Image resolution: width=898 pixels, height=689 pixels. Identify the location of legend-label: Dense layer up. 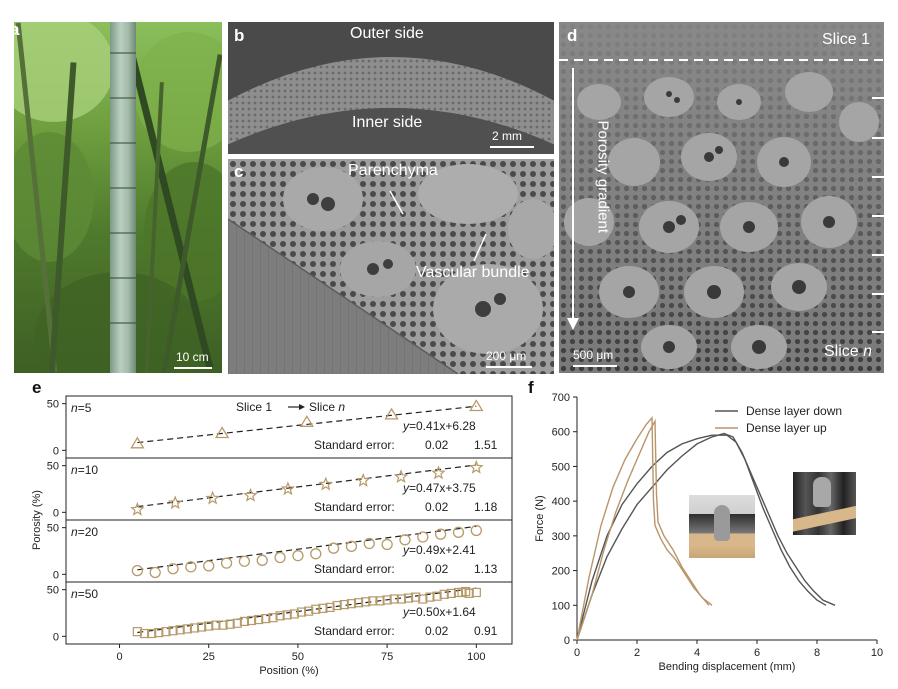
(786, 428).